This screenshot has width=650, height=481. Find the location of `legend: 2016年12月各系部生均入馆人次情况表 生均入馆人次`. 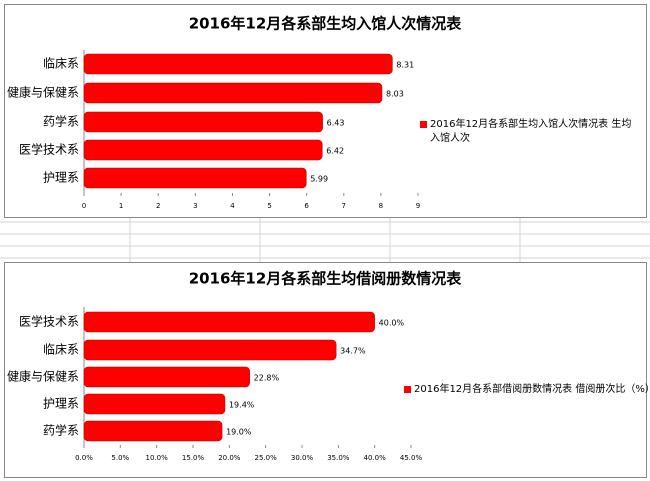

legend: 2016年12月各系部生均入馆人次情况表 生均入馆人次 is located at coordinates (531, 131).